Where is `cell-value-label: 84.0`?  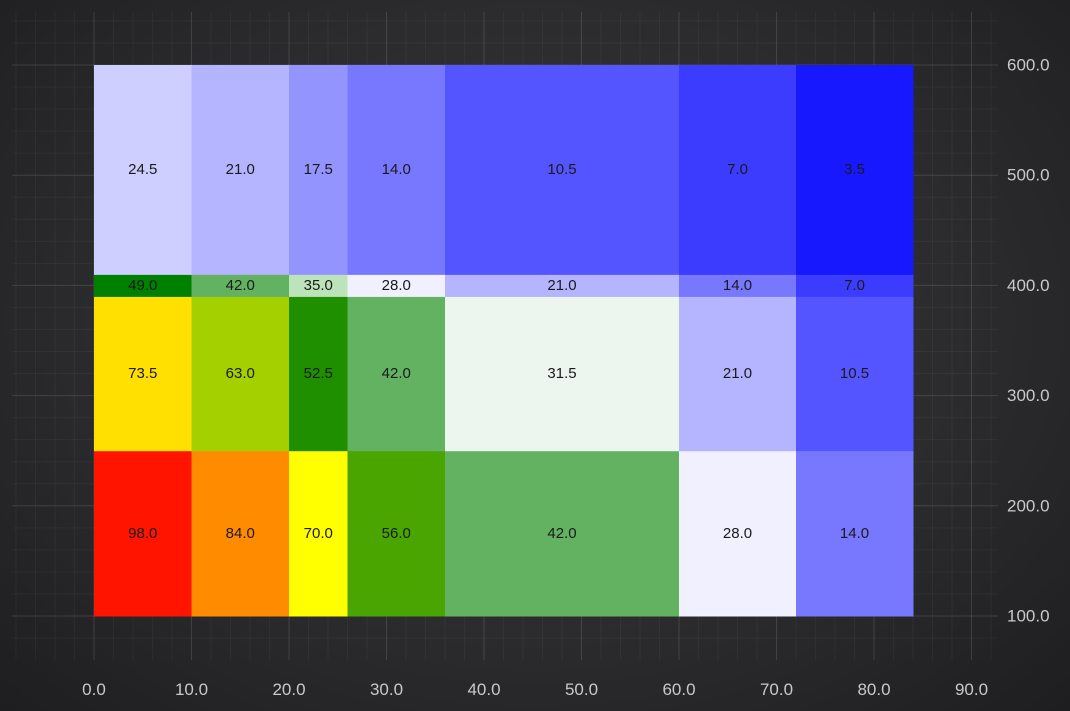 cell-value-label: 84.0 is located at coordinates (240, 533).